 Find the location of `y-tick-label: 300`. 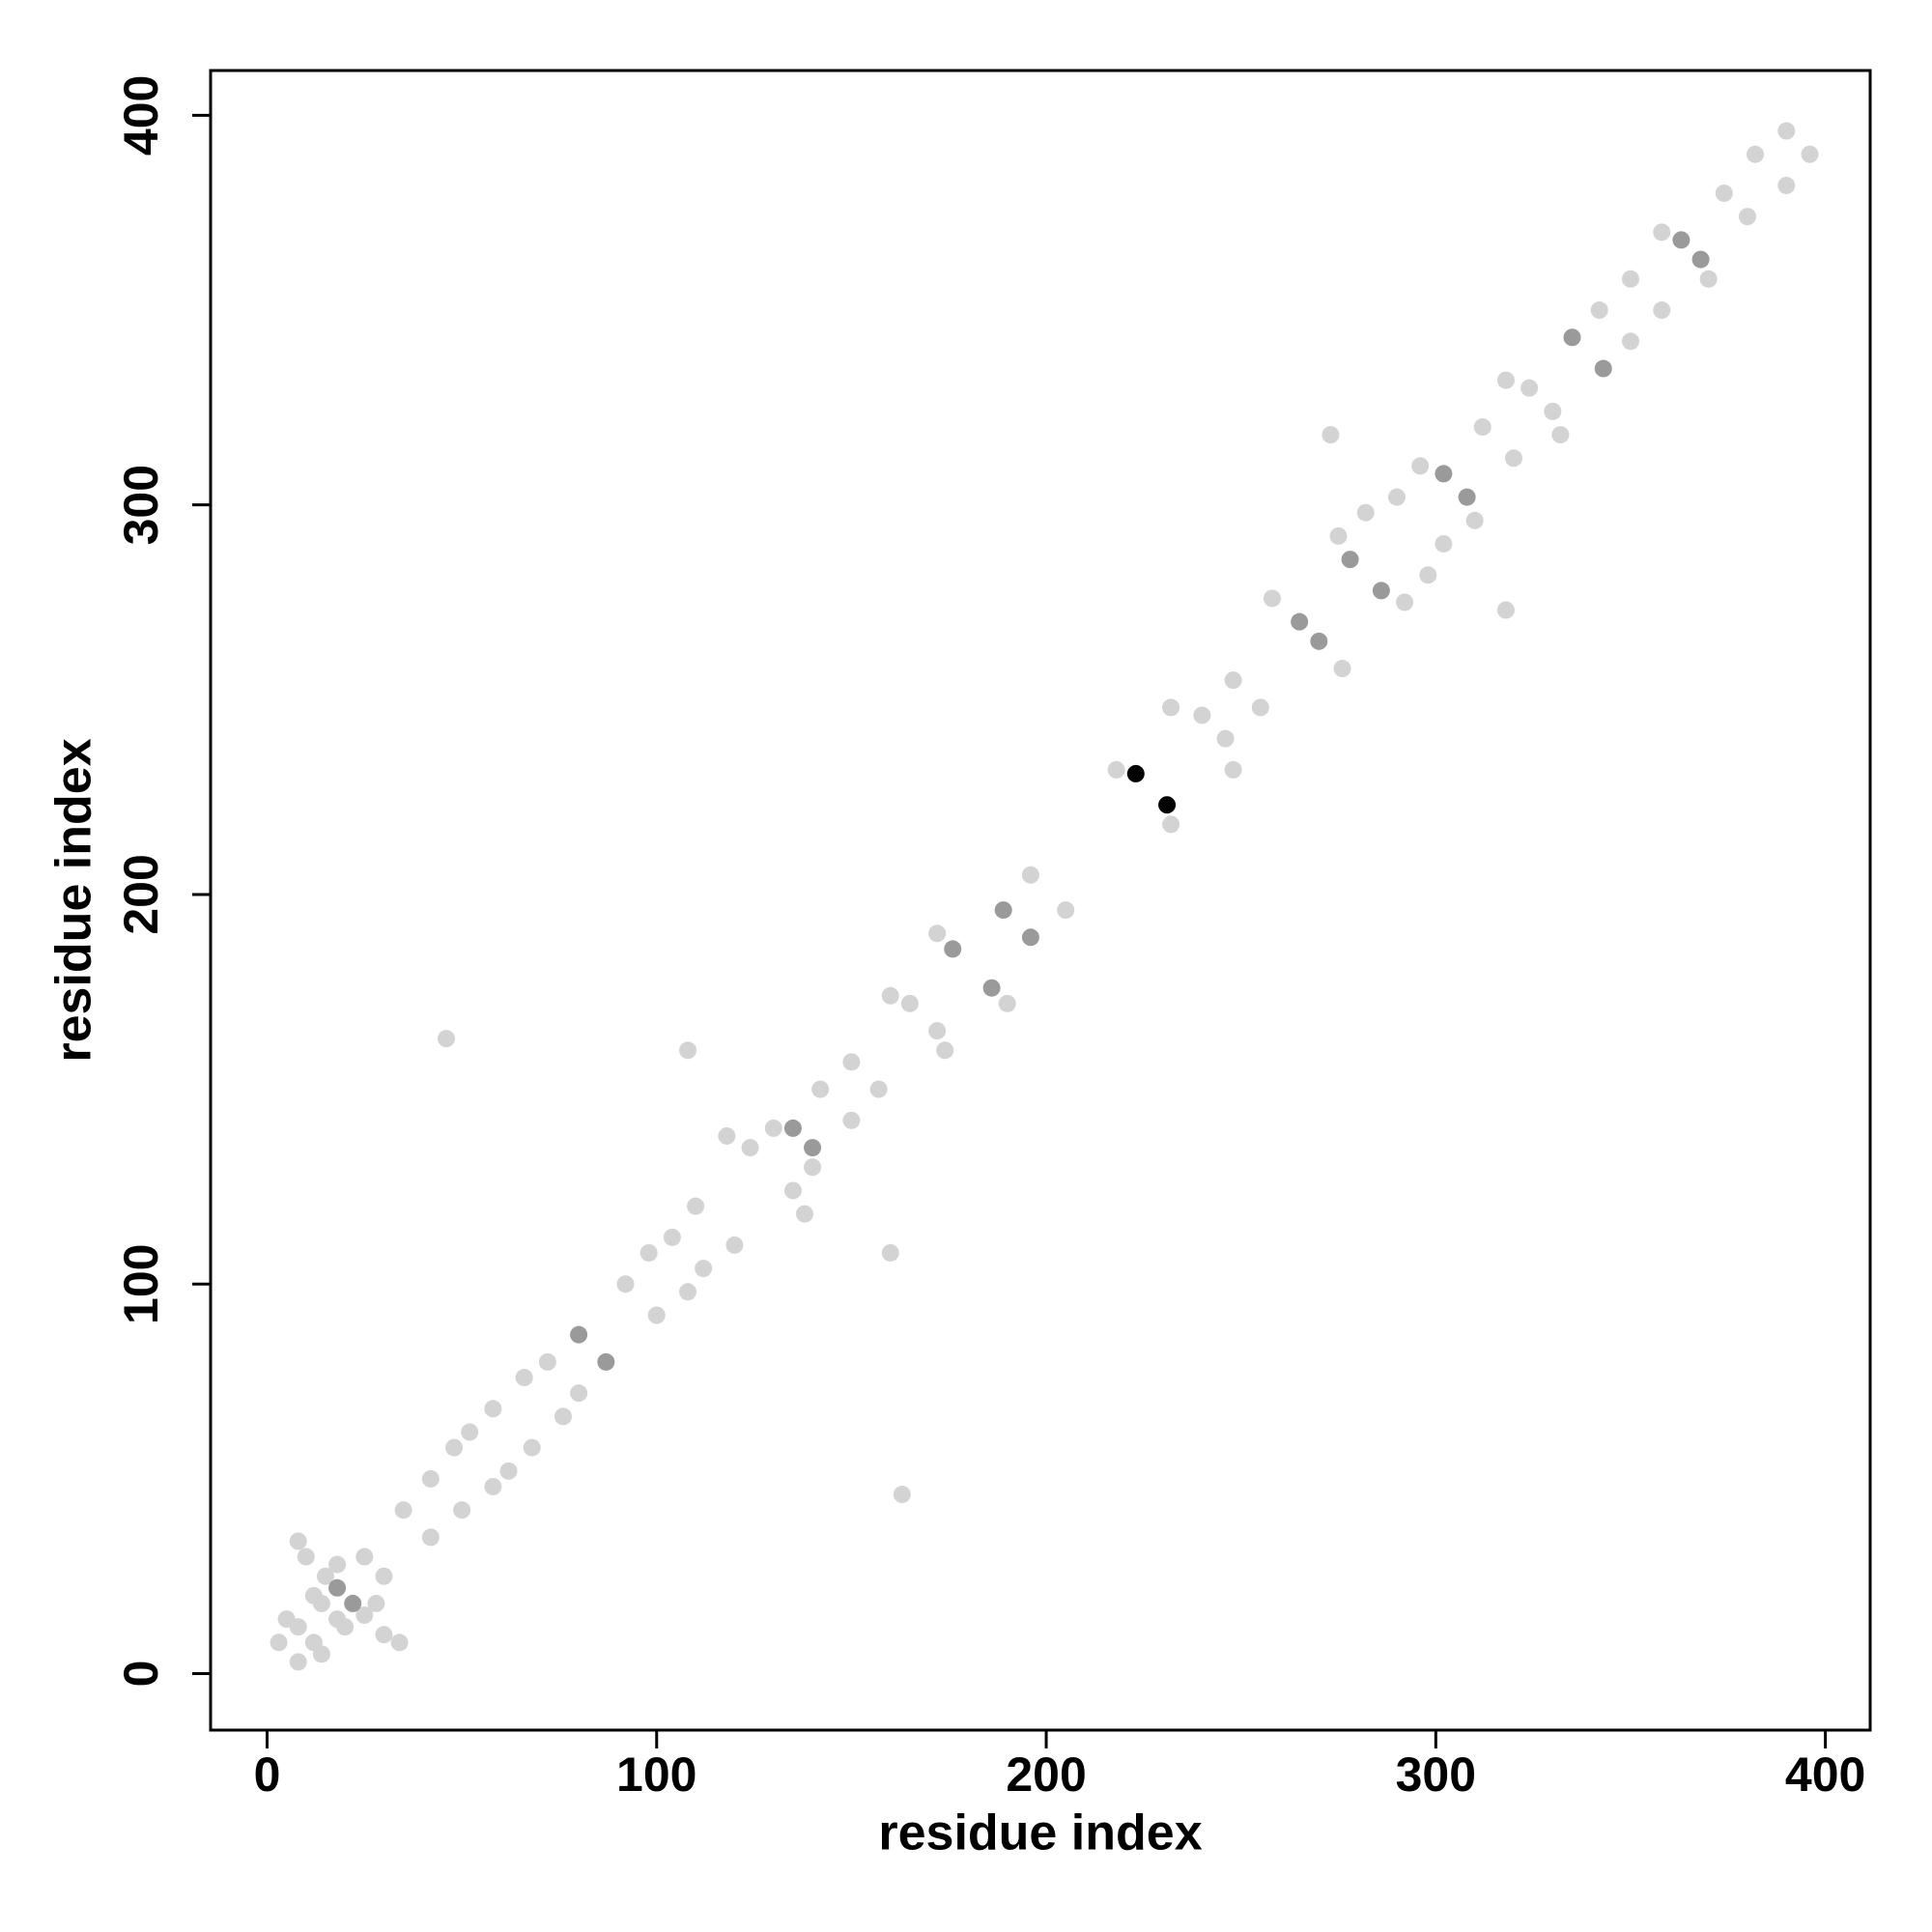

y-tick-label: 300 is located at coordinates (141, 505).